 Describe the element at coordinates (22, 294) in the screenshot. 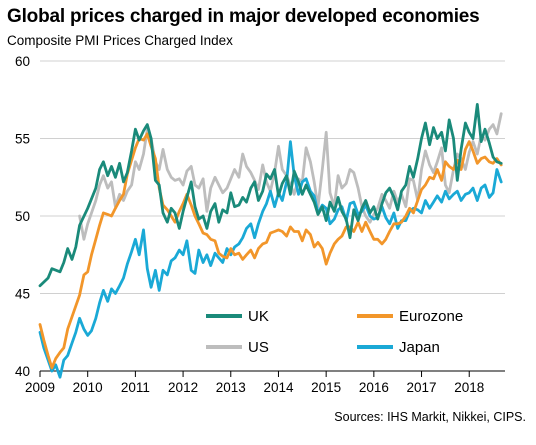

I see `y-tick-label: 45` at that location.